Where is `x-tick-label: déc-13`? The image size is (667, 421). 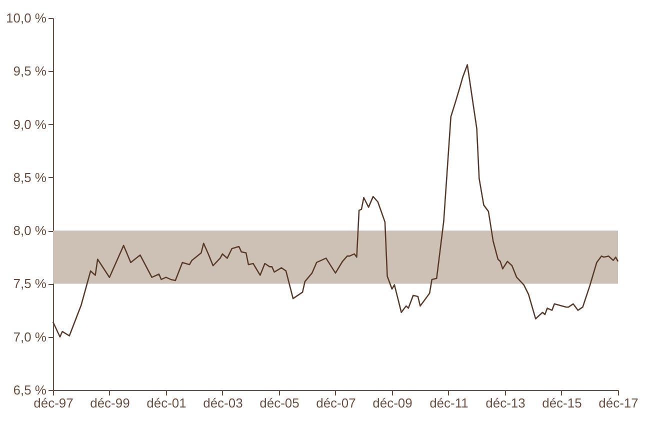
x-tick-label: déc-13 is located at coordinates (506, 403).